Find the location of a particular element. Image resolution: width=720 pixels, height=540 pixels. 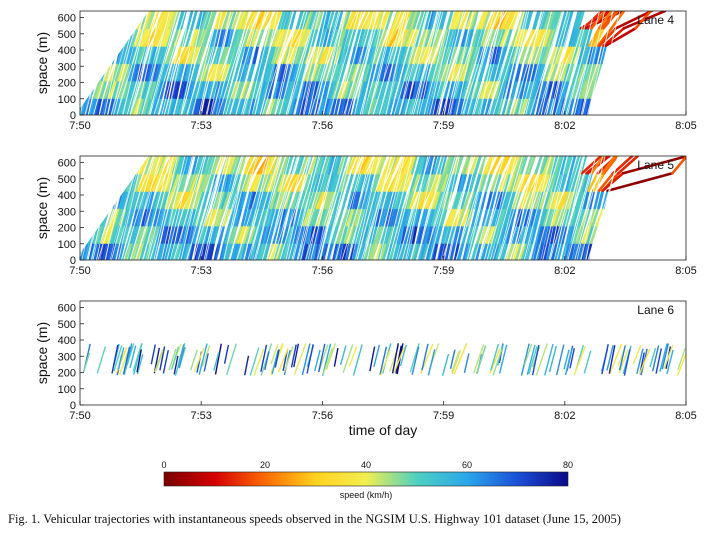

lane-6-trajectories is located at coordinates (384, 359).